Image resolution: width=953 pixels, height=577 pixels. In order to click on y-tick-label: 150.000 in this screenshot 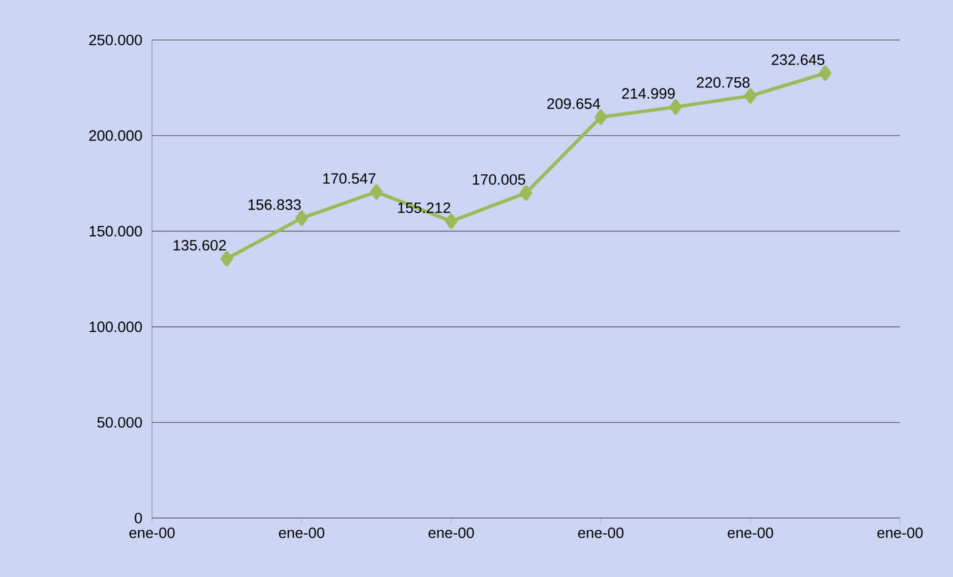, I will do `click(116, 231)`.